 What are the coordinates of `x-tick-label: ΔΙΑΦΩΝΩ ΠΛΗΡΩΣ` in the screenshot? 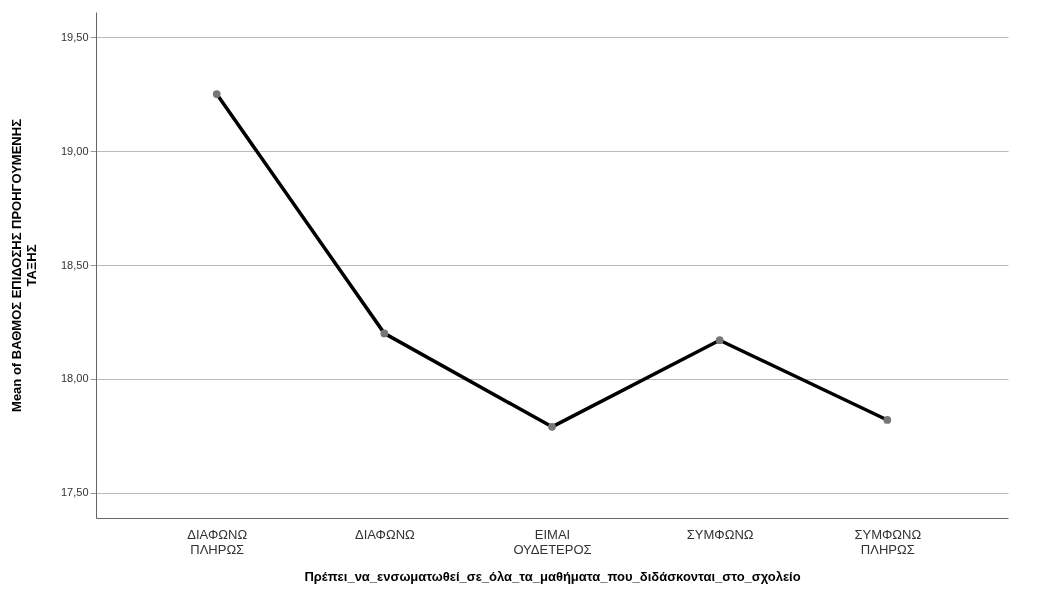 It's located at (217, 541).